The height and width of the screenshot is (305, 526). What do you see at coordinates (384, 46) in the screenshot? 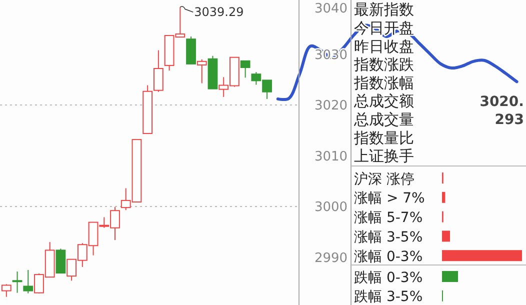
I see `category-label: 昨日收盘` at bounding box center [384, 46].